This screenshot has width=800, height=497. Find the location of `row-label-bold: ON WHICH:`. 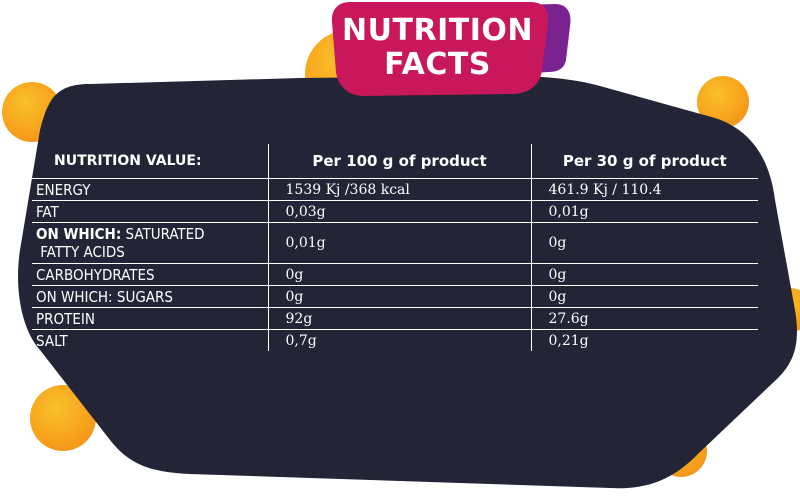

row-label-bold: ON WHICH: is located at coordinates (79, 234).